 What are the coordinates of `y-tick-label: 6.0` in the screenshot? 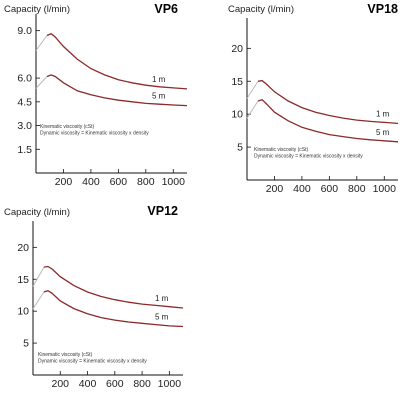 It's located at (24, 79).